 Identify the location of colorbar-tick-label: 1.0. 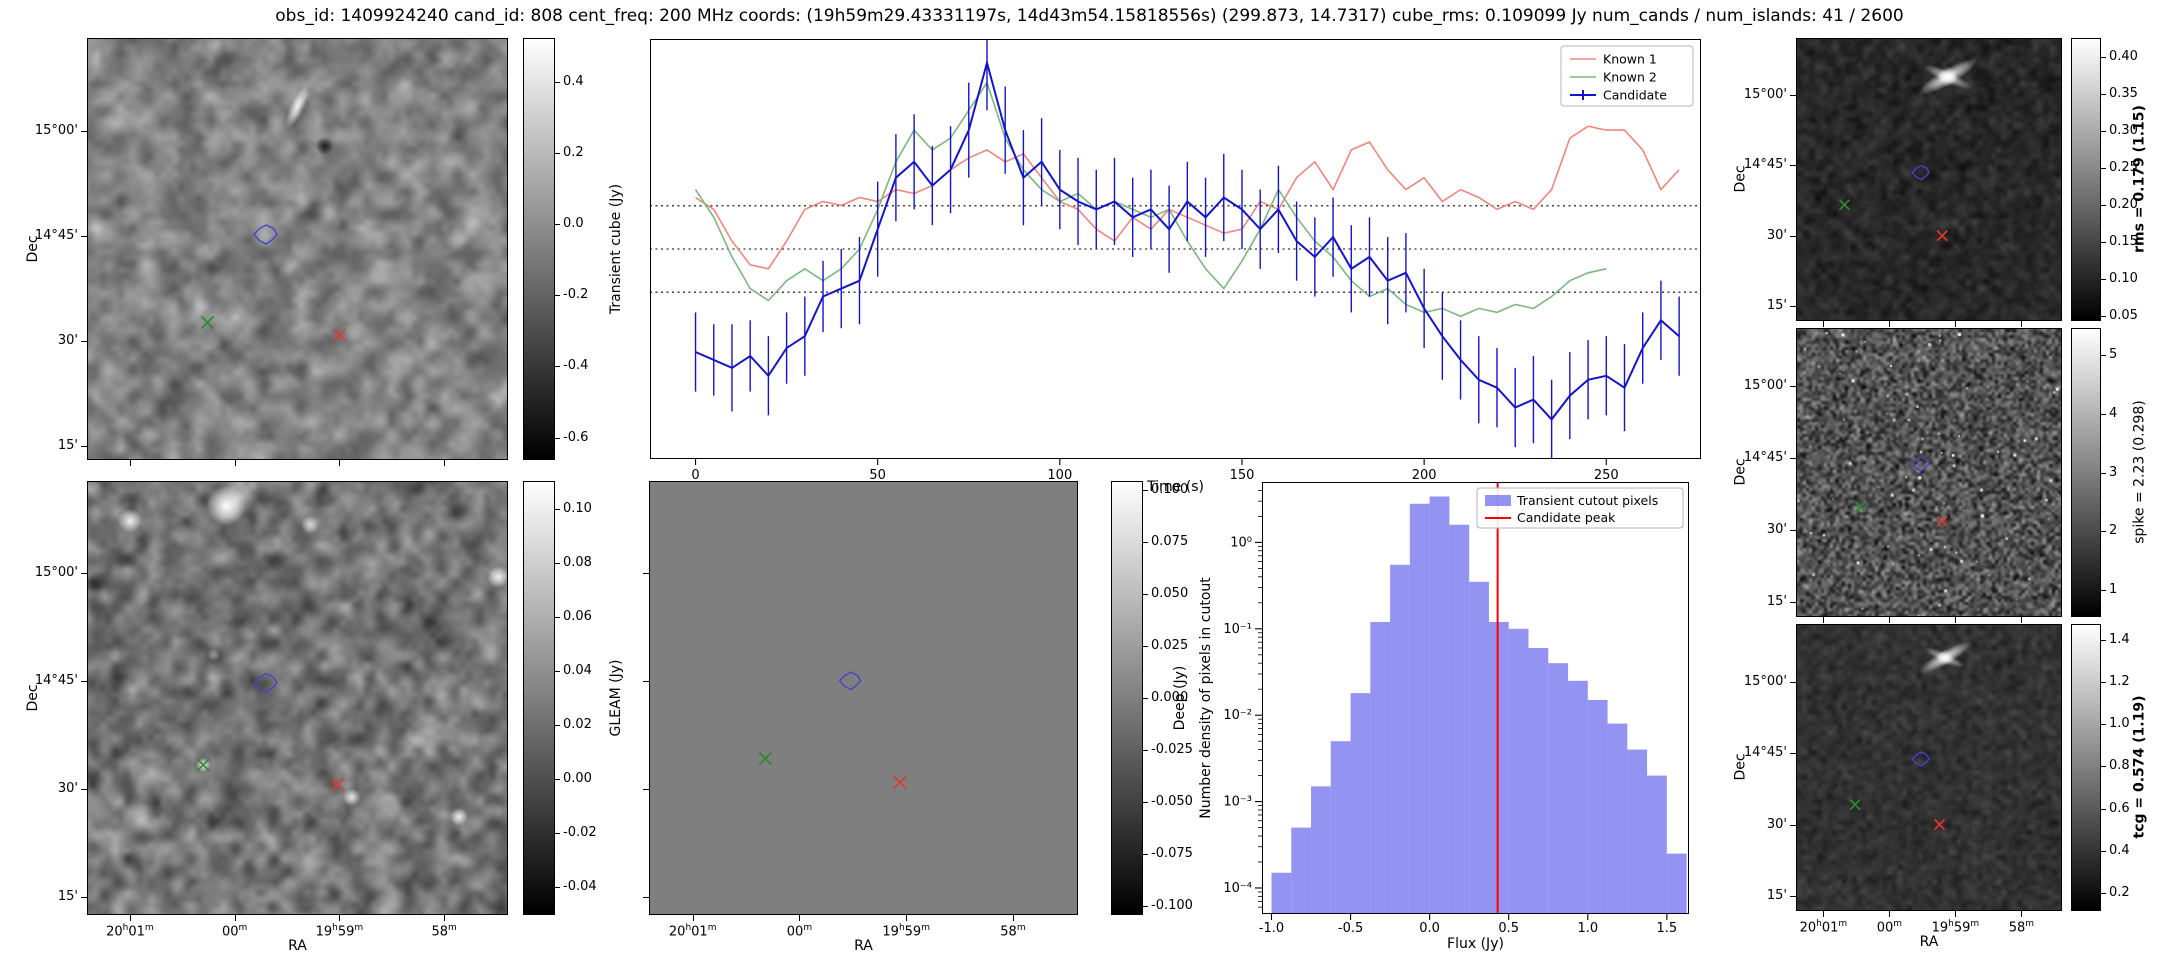
(2119, 724).